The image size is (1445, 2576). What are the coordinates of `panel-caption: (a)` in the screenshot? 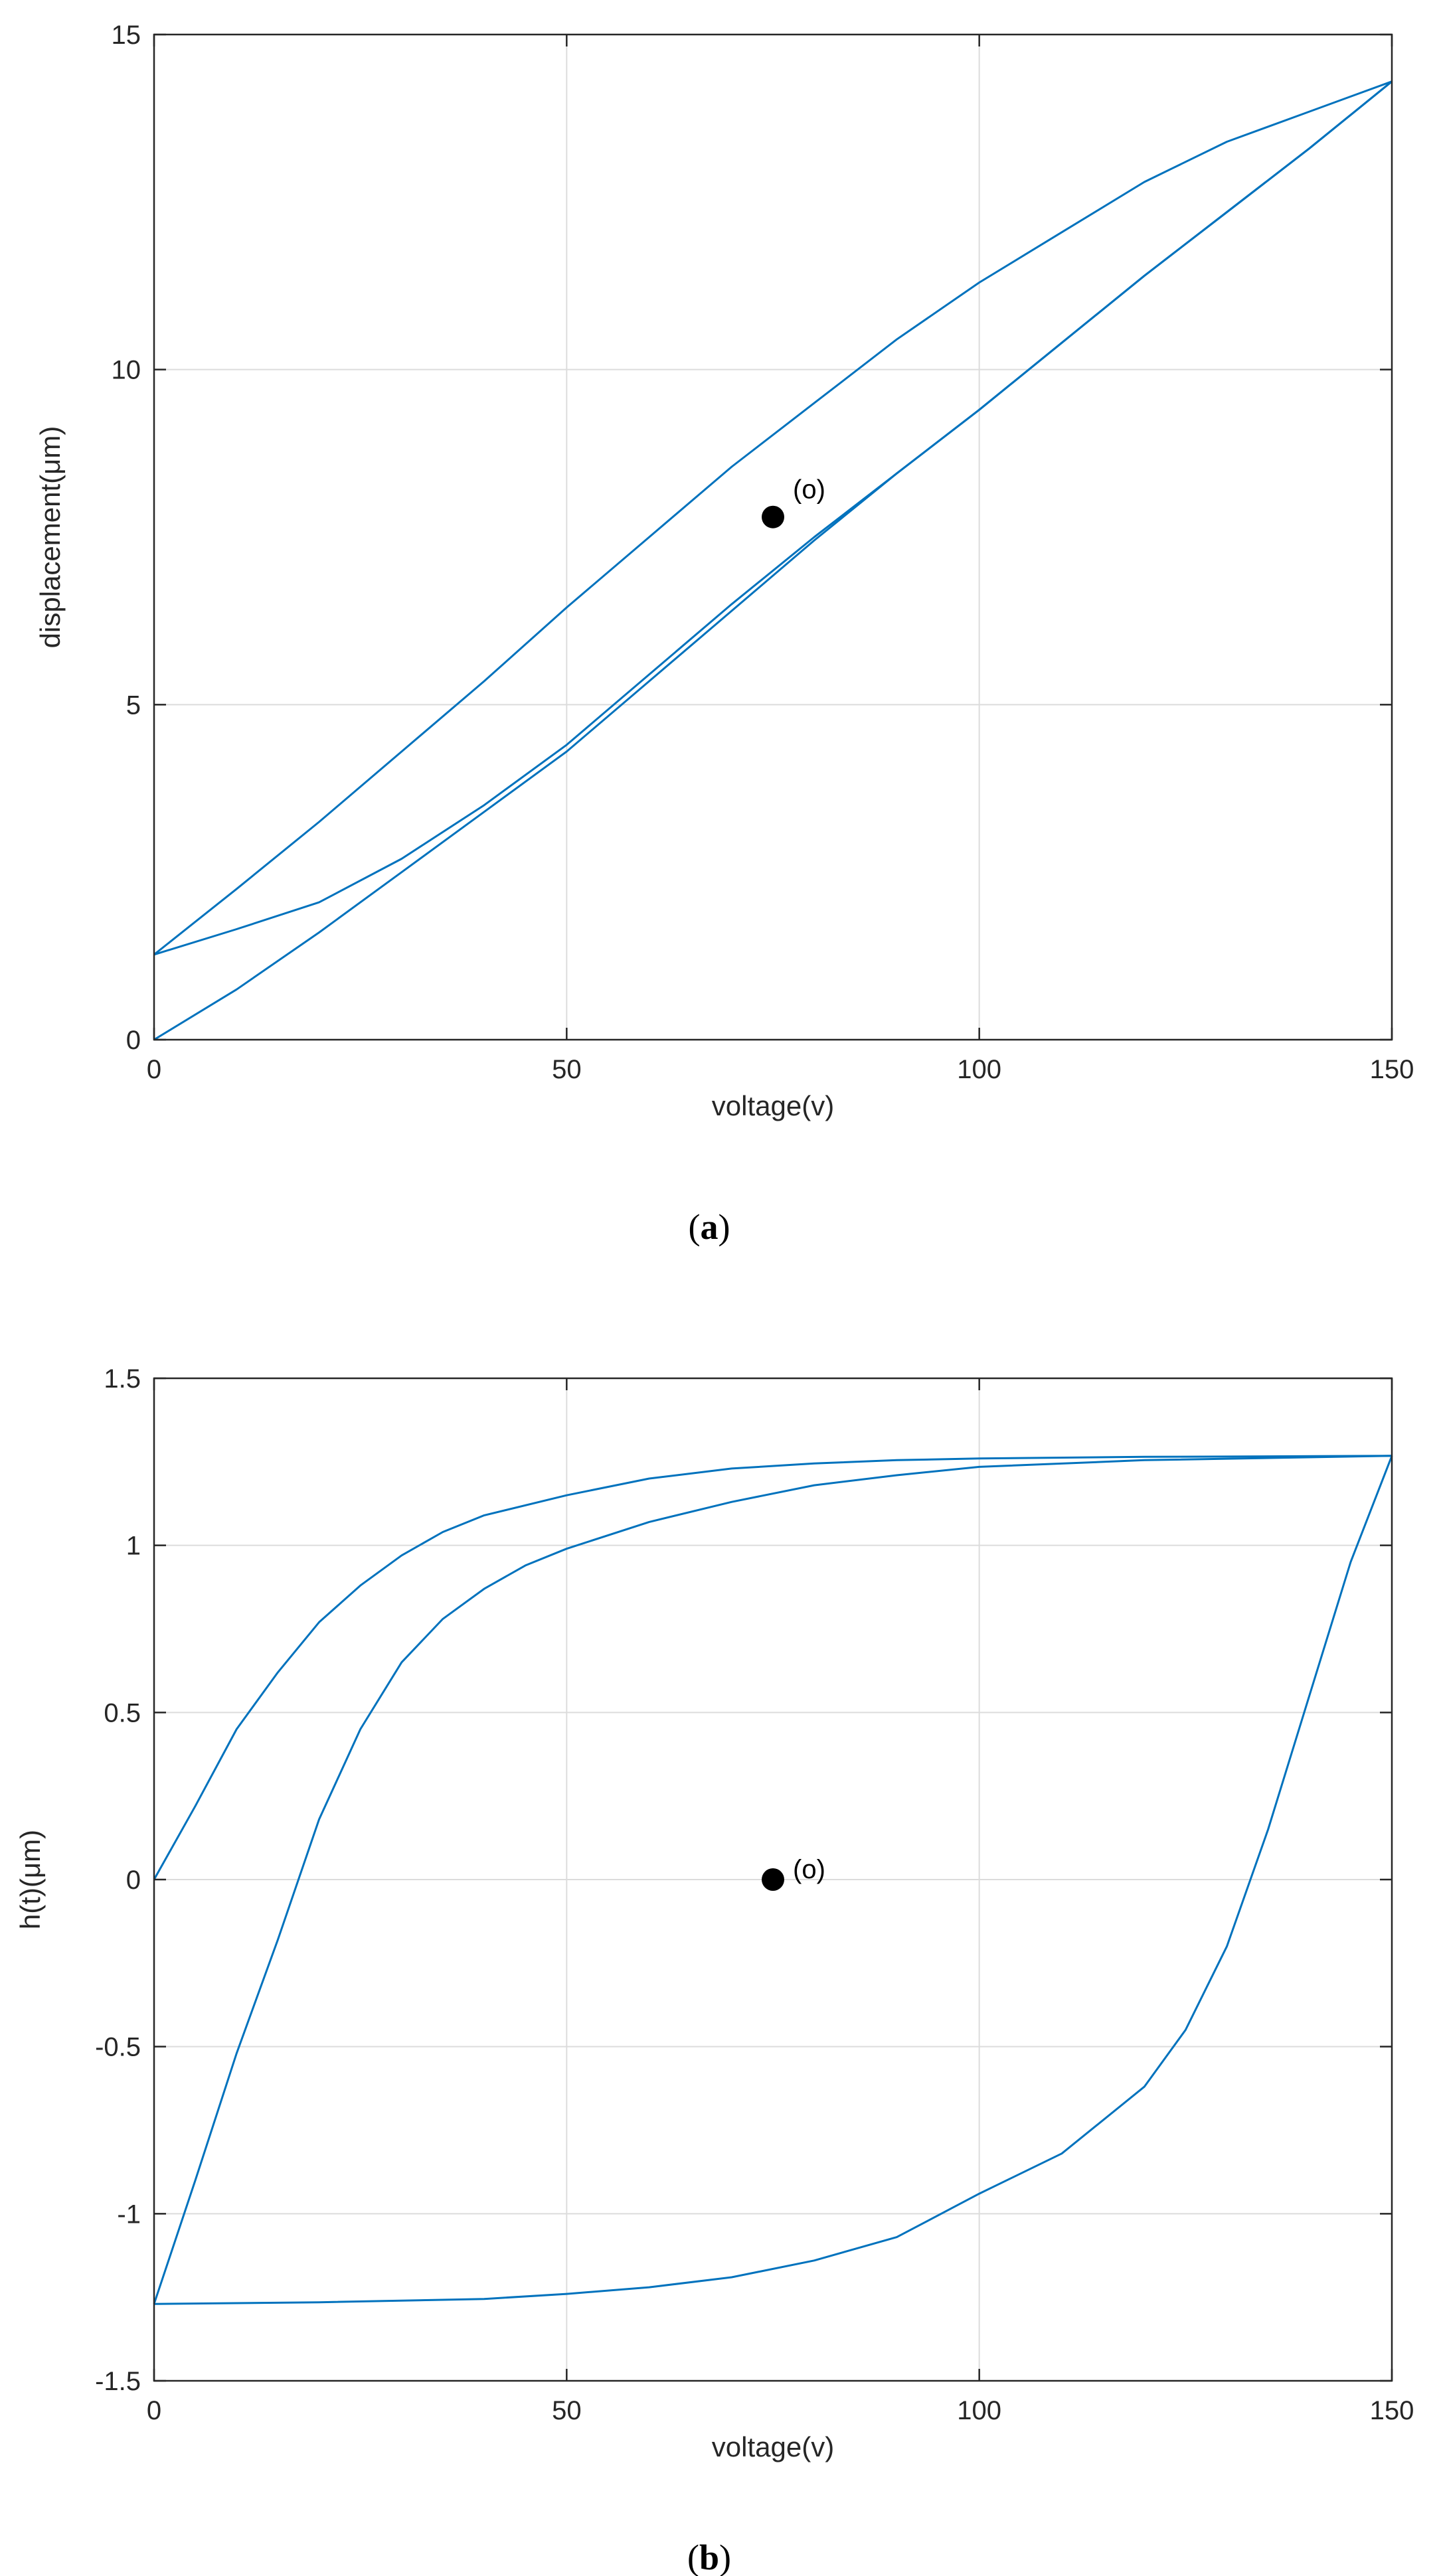 It's located at (709, 1227).